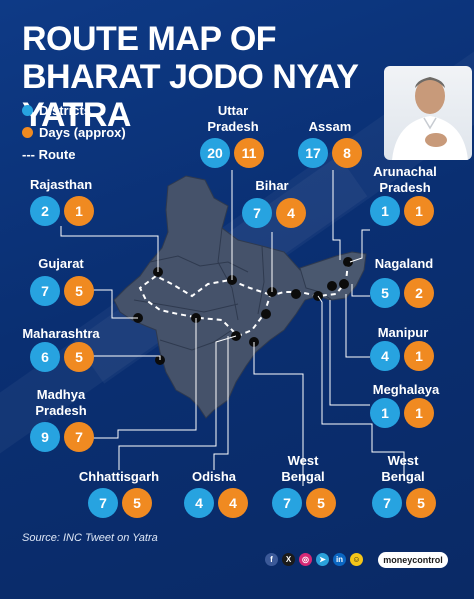  I want to click on state-name-uttar-pradesh: Uttar Pradesh, so click(233, 118).